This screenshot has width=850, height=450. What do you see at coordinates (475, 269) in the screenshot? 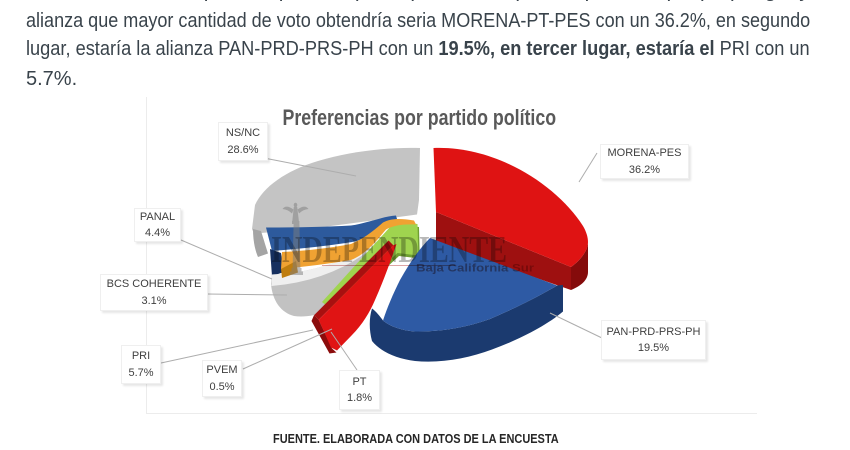
I see `svg-text: Baja California Sur` at bounding box center [475, 269].